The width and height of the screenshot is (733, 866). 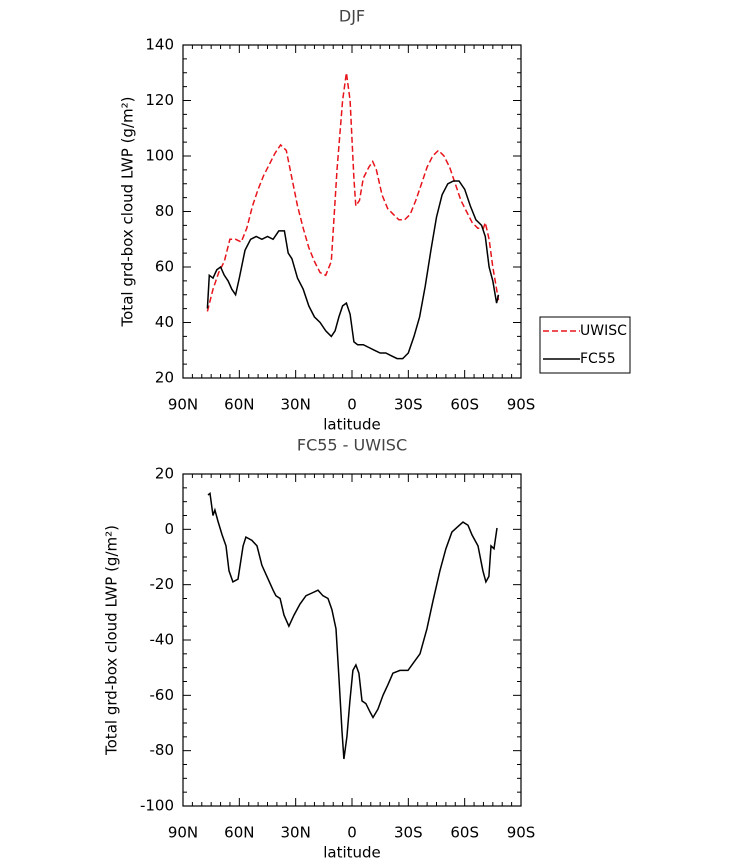 I want to click on chart-title: FC55 - UWISC, so click(x=352, y=445).